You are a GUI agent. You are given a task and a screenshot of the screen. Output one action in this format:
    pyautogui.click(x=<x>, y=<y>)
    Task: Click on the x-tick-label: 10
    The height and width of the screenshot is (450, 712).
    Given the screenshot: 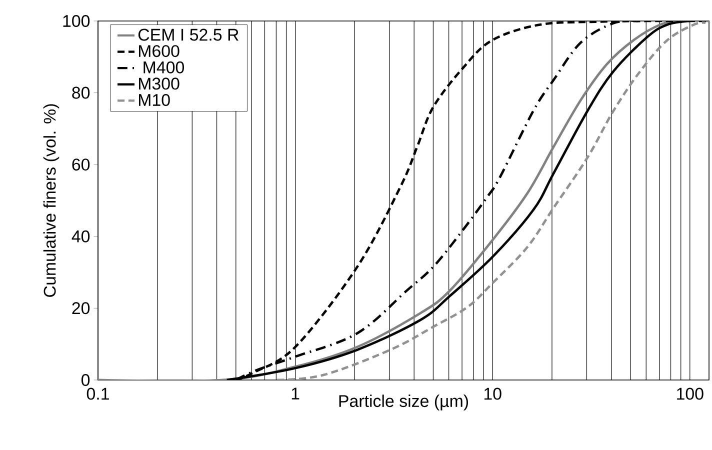 What is the action you would take?
    pyautogui.click(x=493, y=394)
    